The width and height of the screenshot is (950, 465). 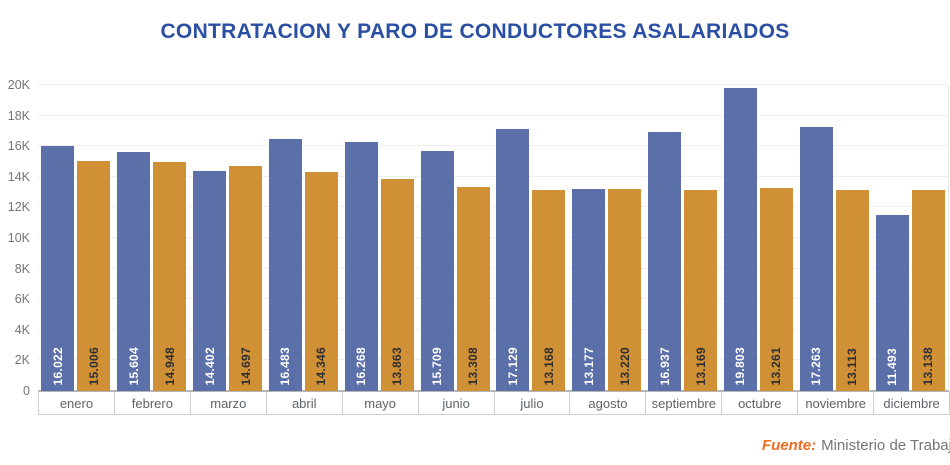 What do you see at coordinates (549, 290) in the screenshot?
I see `bar-paro: 13.168` at bounding box center [549, 290].